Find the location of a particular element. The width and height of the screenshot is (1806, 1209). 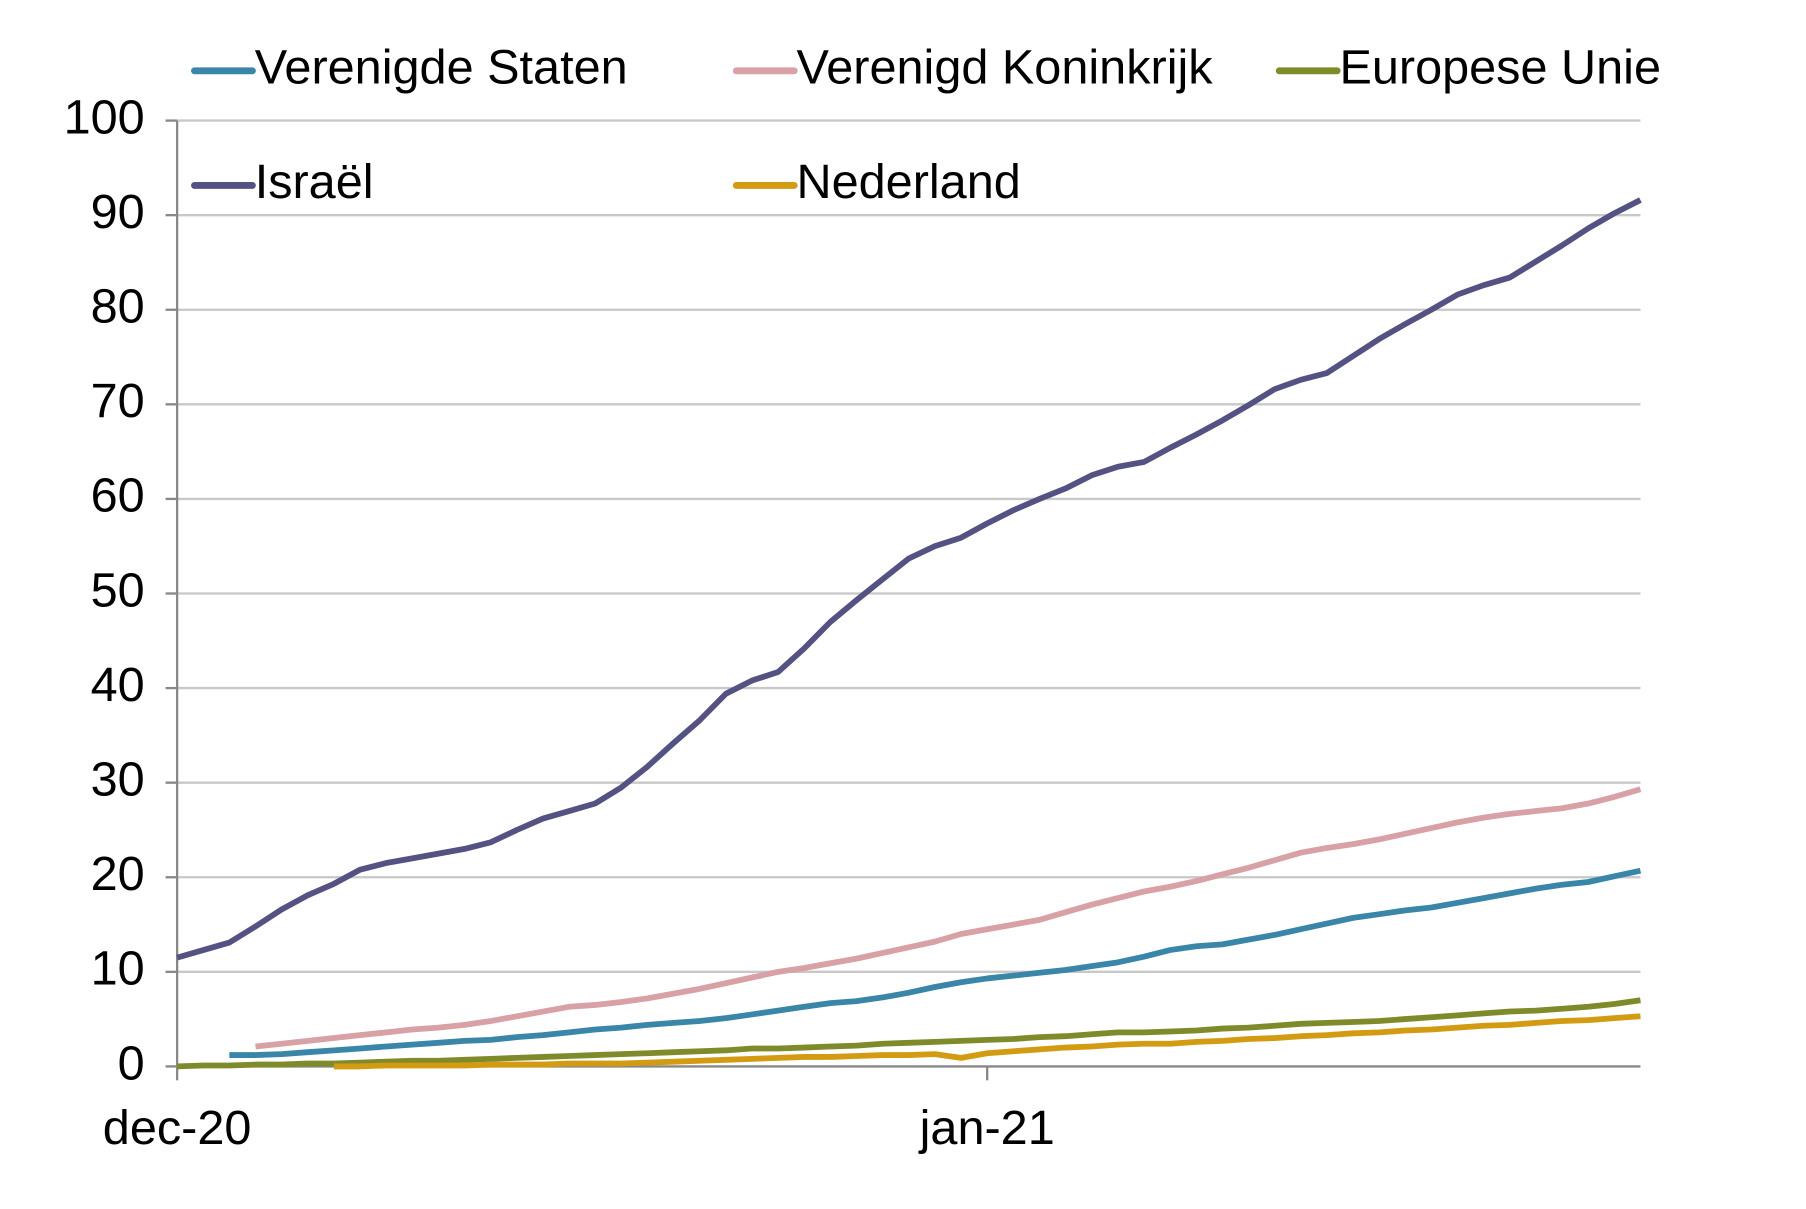

y-tick-label: 80 is located at coordinates (118, 307).